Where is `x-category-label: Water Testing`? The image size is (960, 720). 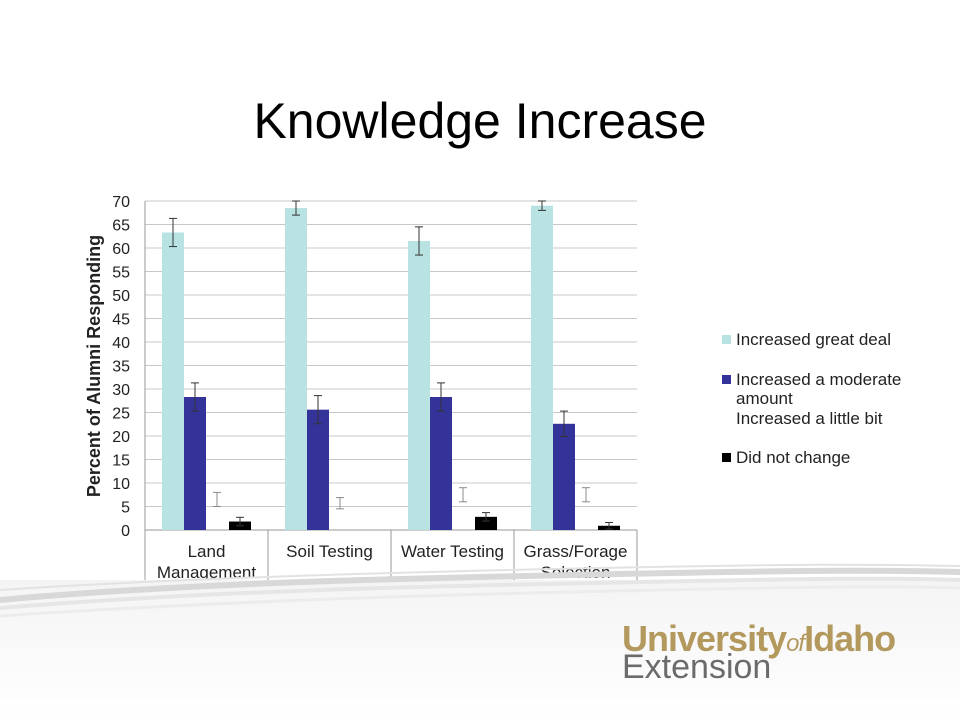
x-category-label: Water Testing is located at coordinates (452, 551).